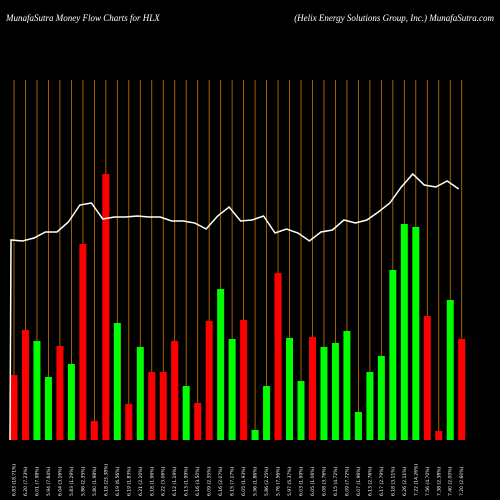  I want to click on x-tick-label: 6.01 (7.98%), so click(37, 481).